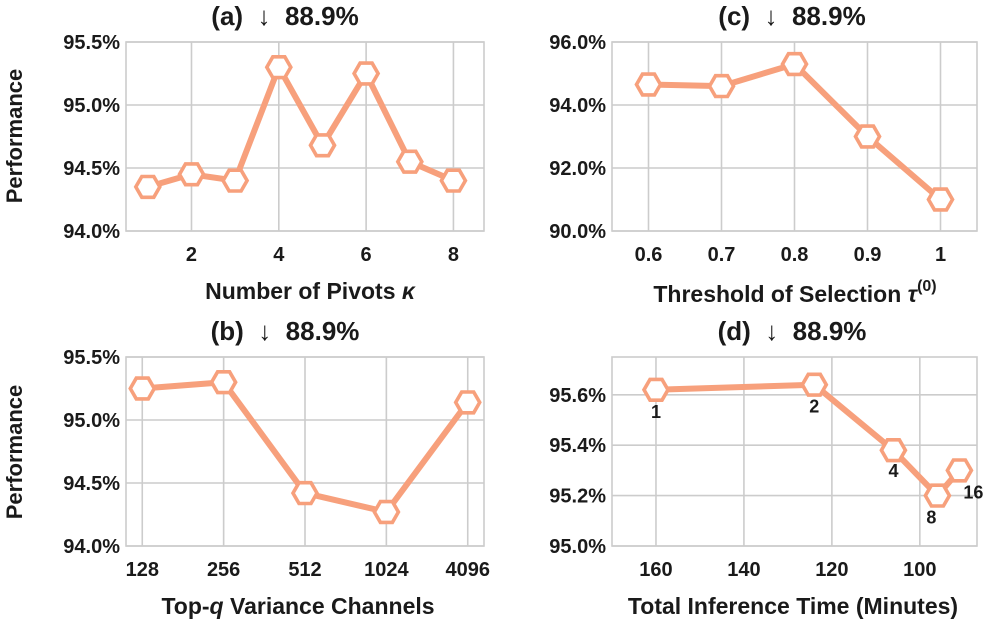 The height and width of the screenshot is (623, 997). I want to click on panel-b-xlabel-rest: Variance Channels, so click(329, 606).